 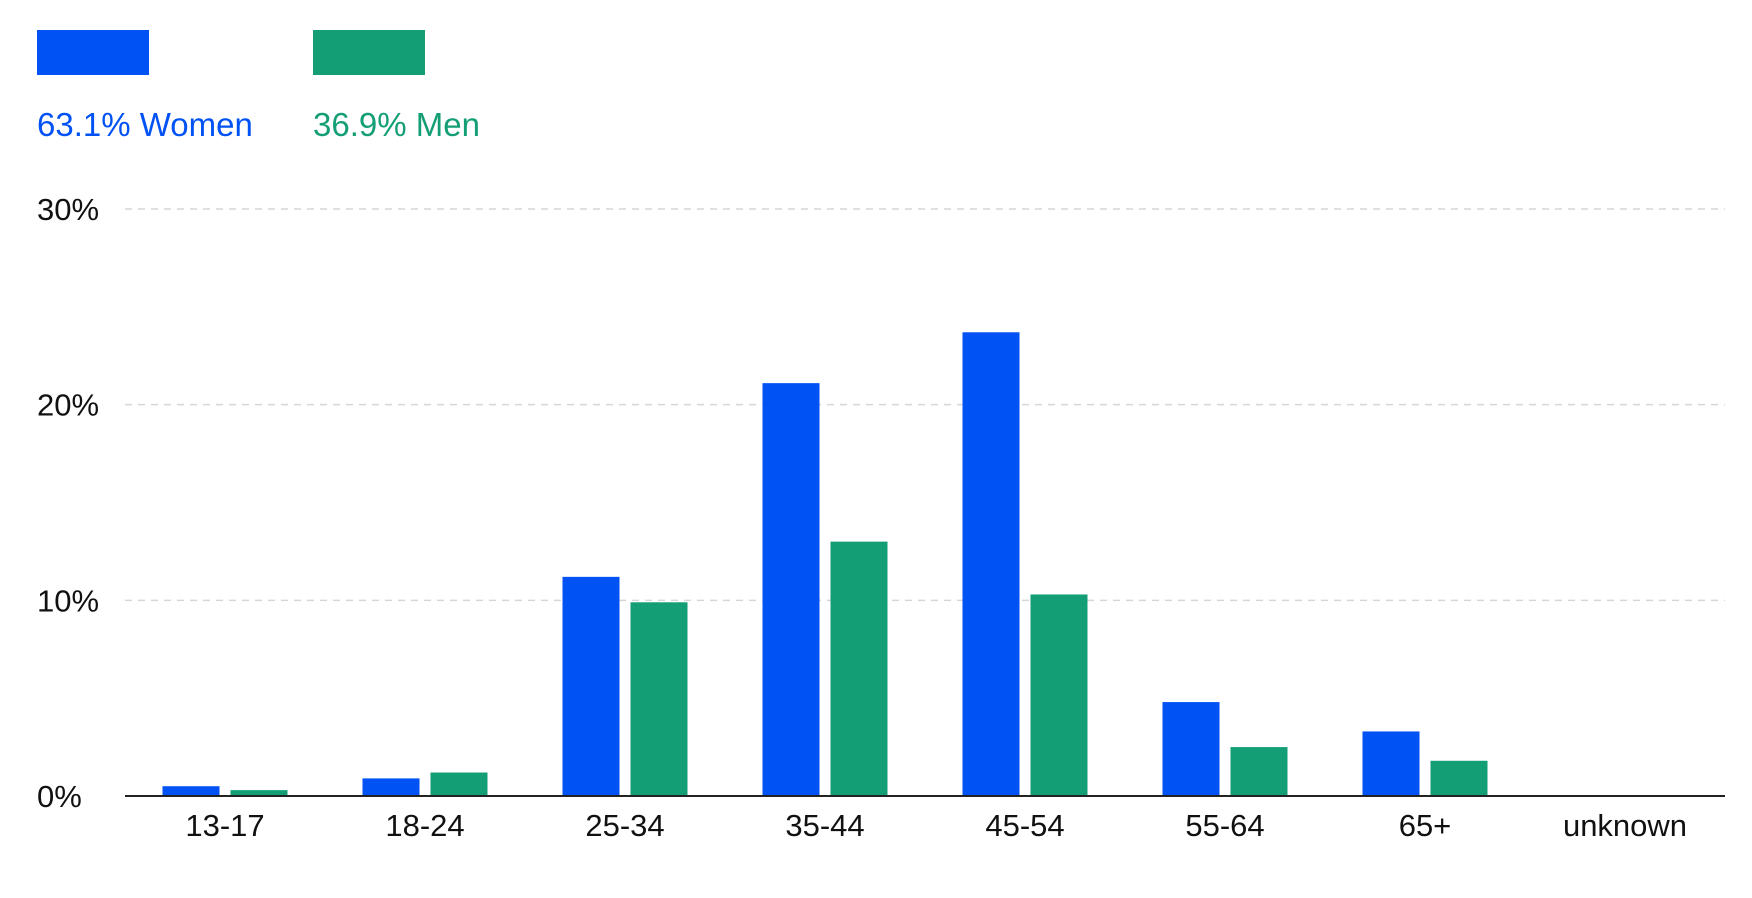 I want to click on y-tick-label: 20%, so click(x=68, y=405).